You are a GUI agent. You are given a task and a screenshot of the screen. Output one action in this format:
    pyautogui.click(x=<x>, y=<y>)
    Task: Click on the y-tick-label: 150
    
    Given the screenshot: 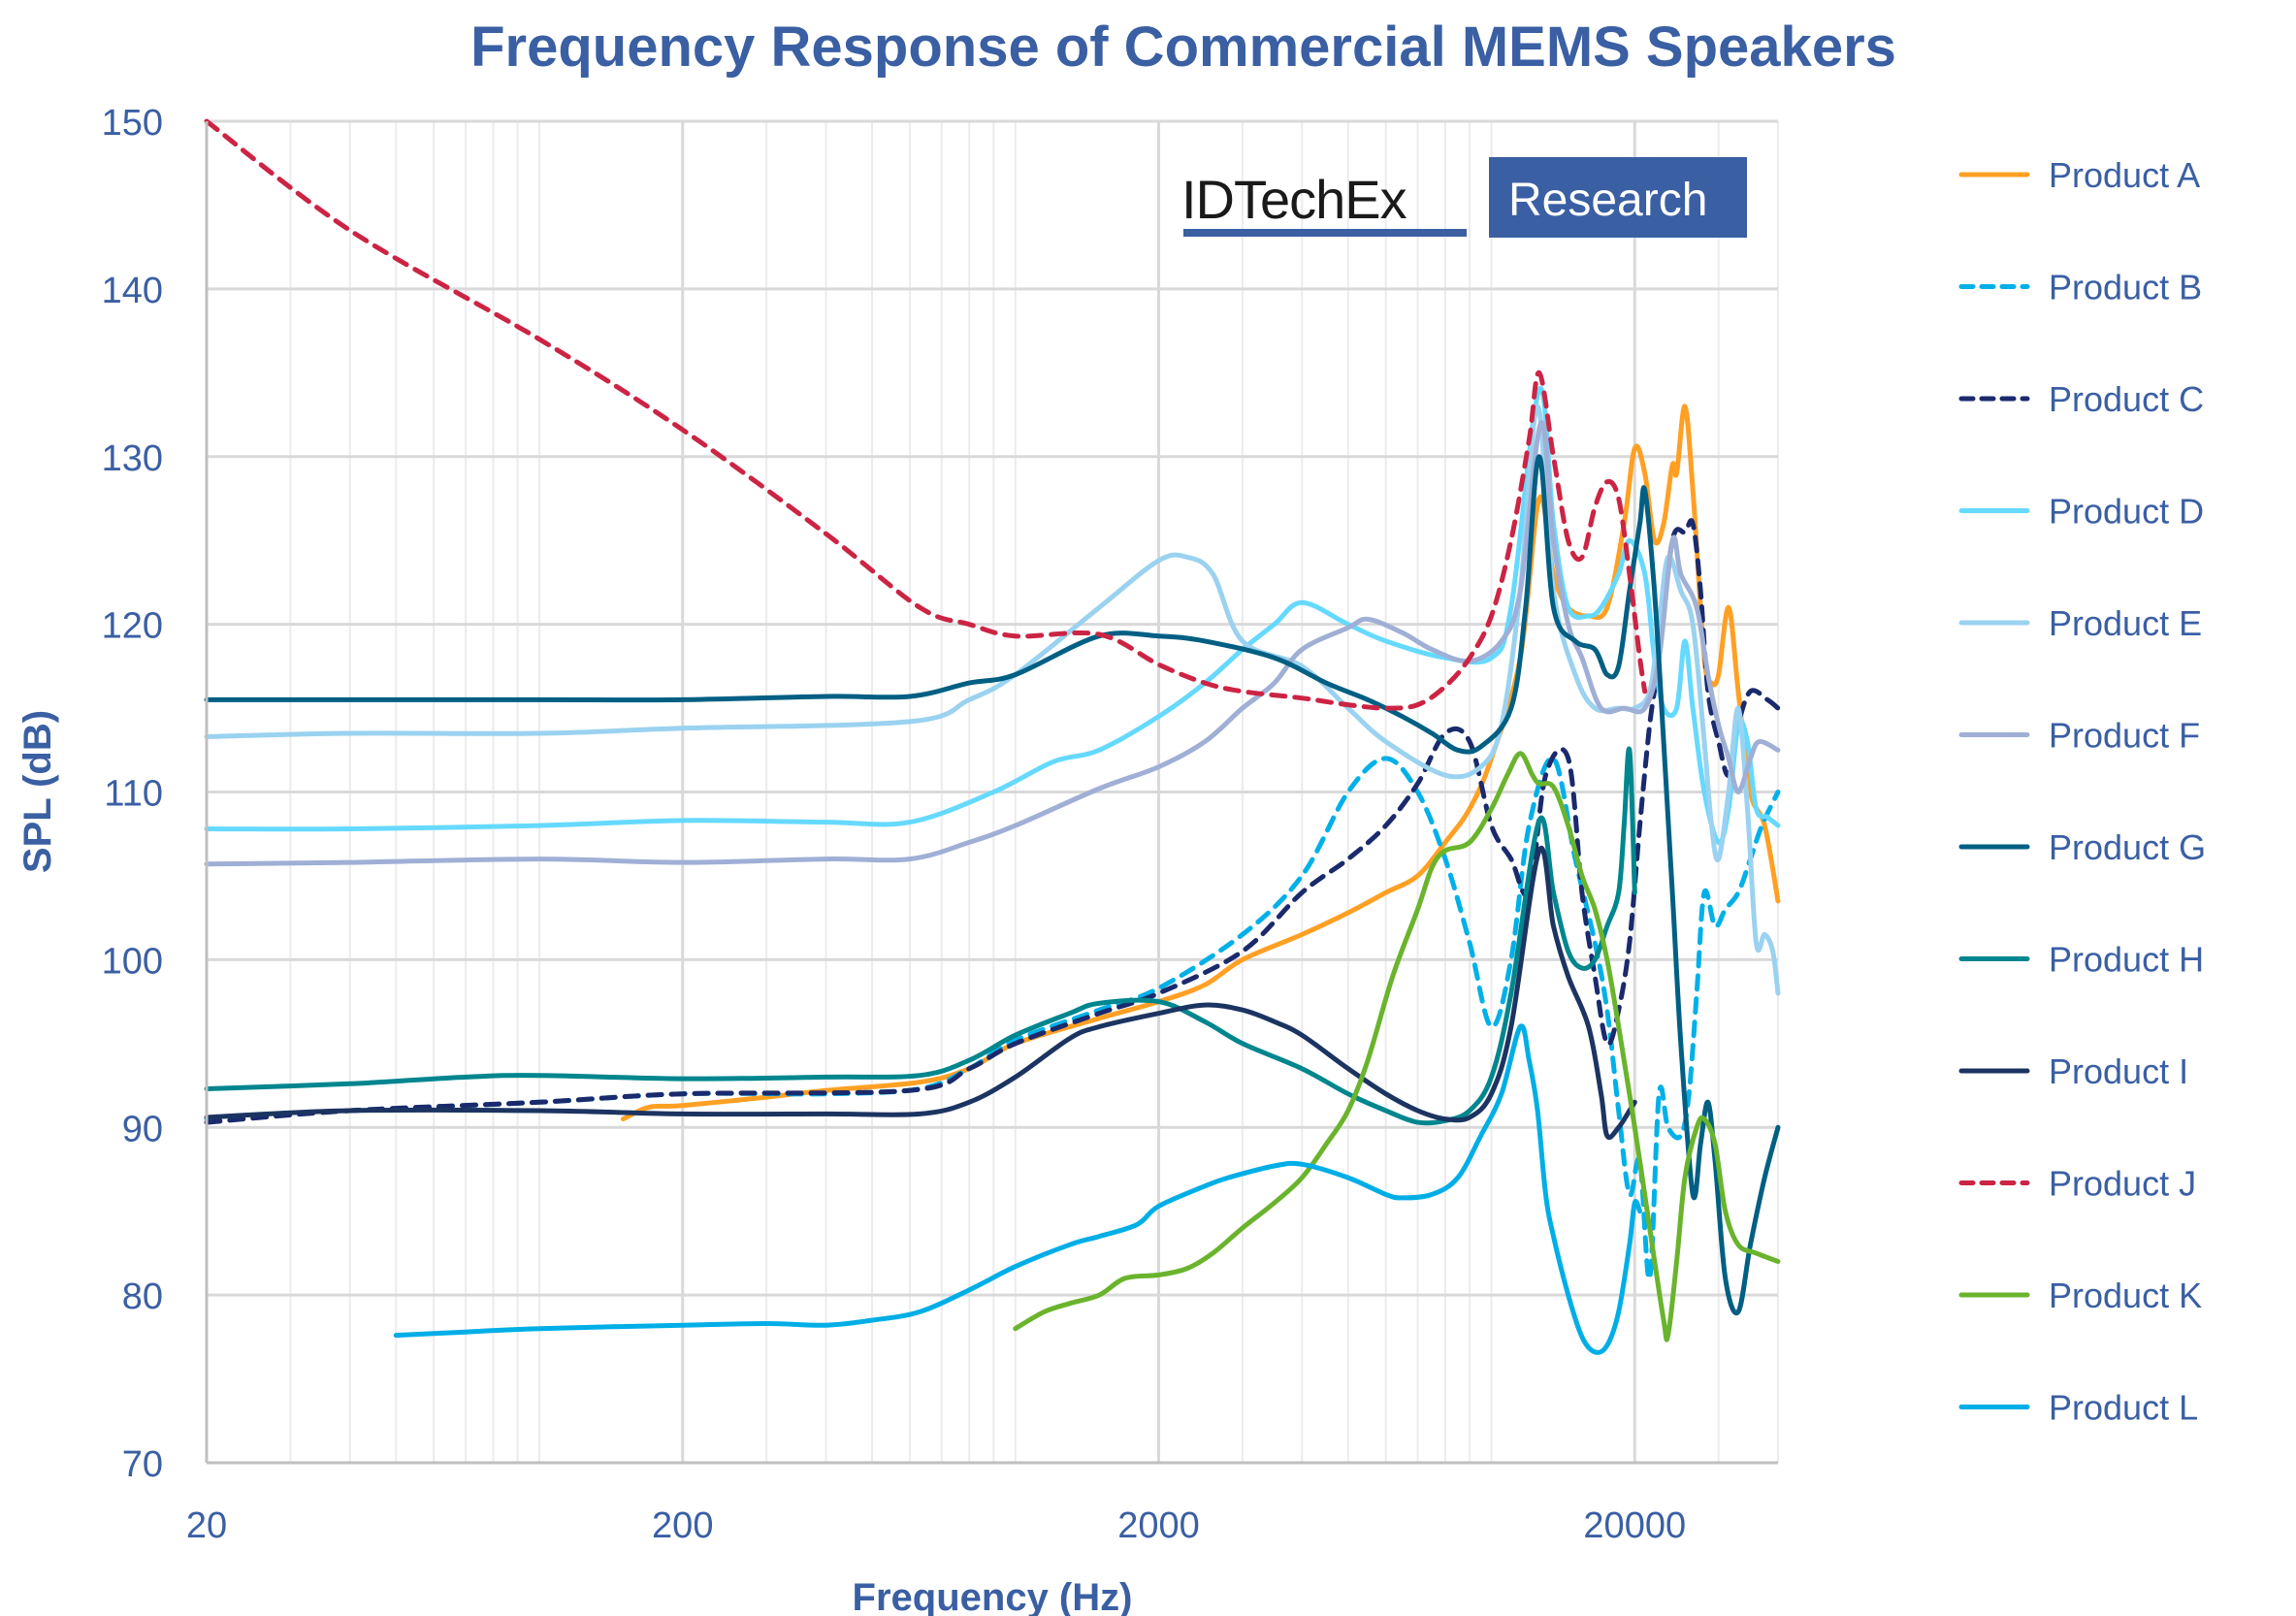 What is the action you would take?
    pyautogui.click(x=133, y=123)
    